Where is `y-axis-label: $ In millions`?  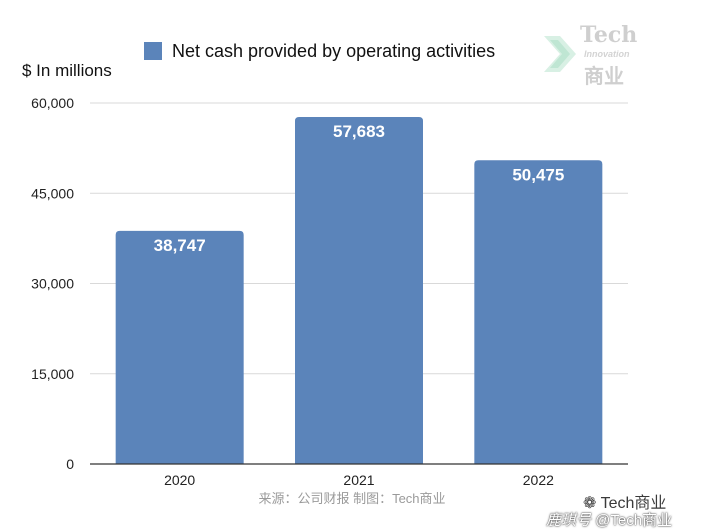 y-axis-label: $ In millions is located at coordinates (67, 70).